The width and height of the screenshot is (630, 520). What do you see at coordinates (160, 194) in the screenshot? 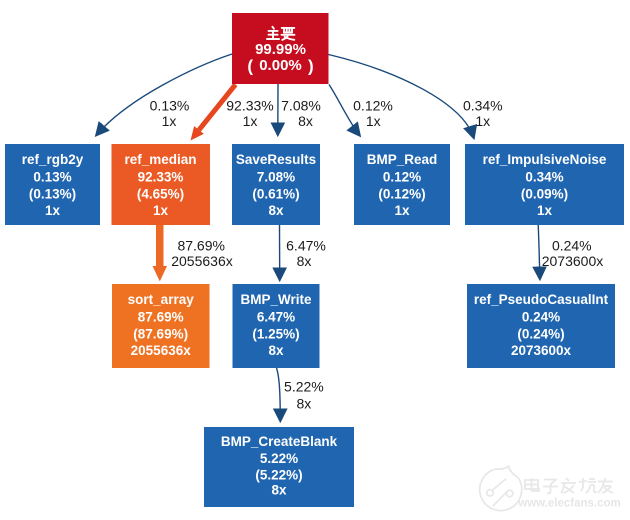
I see `svg-text: (4.65%)` at bounding box center [160, 194].